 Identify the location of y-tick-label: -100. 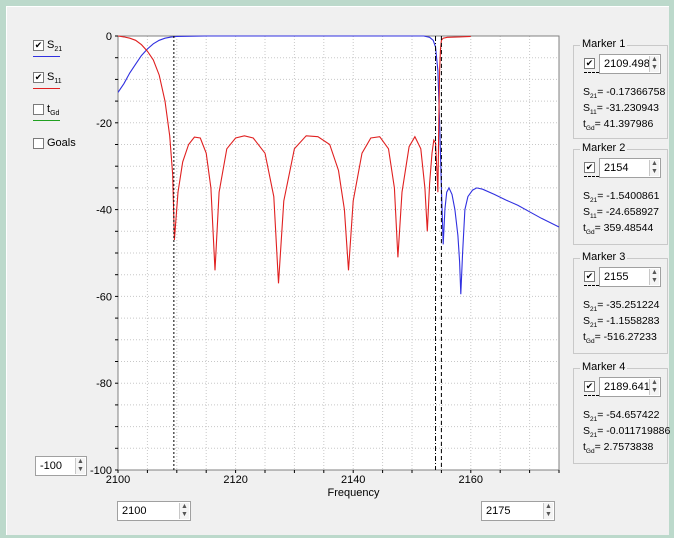
(101, 471).